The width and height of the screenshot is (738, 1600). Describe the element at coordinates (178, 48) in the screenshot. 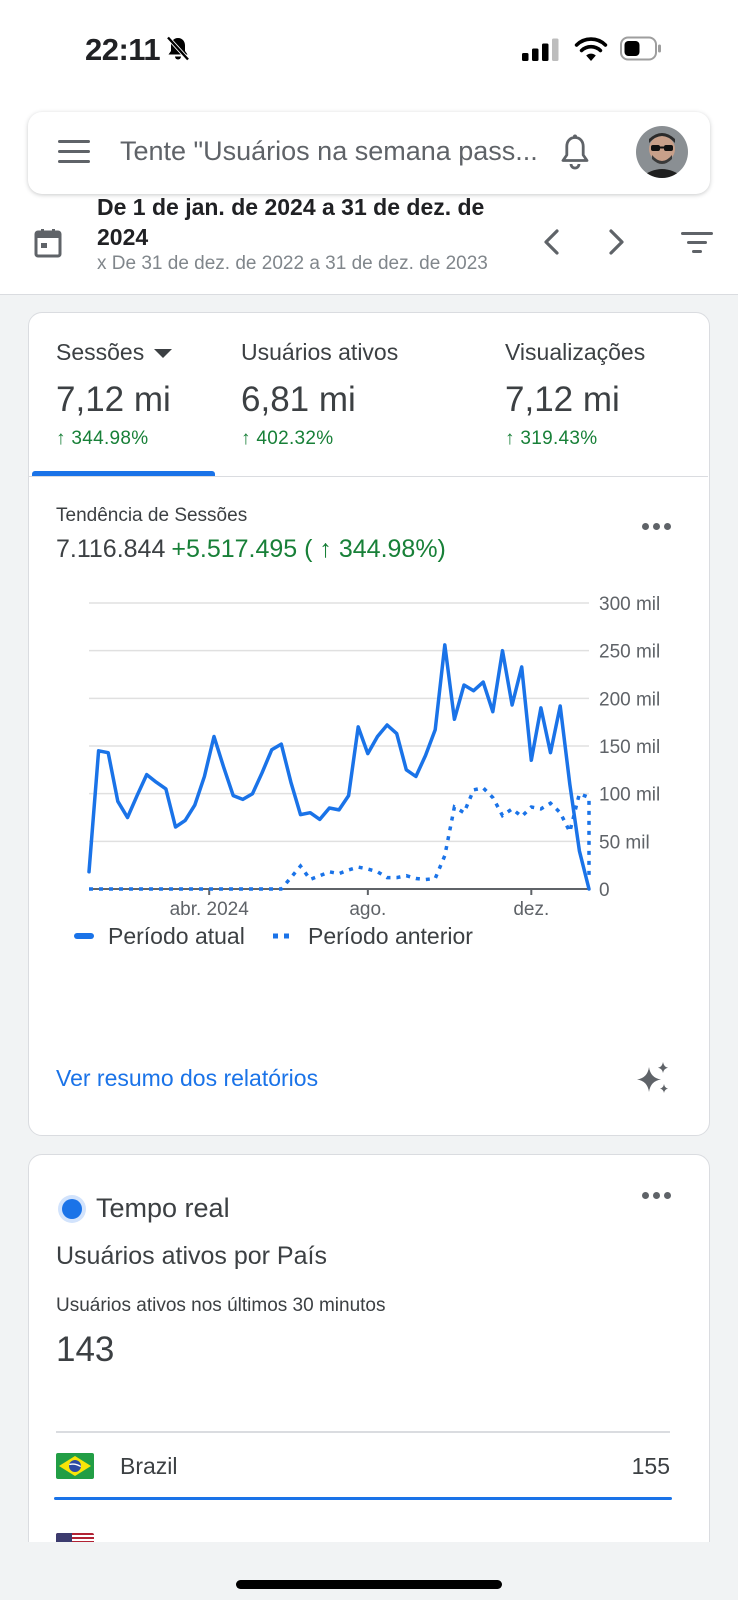

I see `bell-off-icon` at that location.